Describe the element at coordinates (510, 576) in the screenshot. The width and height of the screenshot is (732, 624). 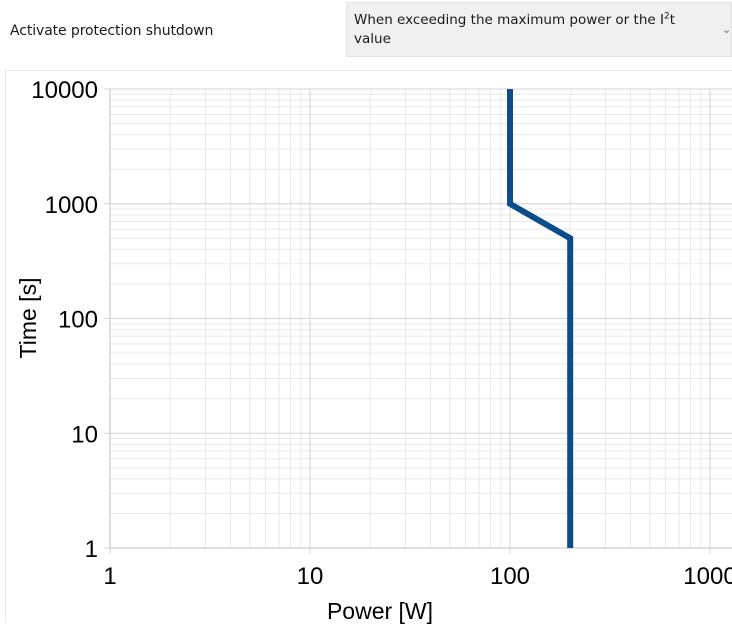
I see `x-tick-label: 100` at that location.